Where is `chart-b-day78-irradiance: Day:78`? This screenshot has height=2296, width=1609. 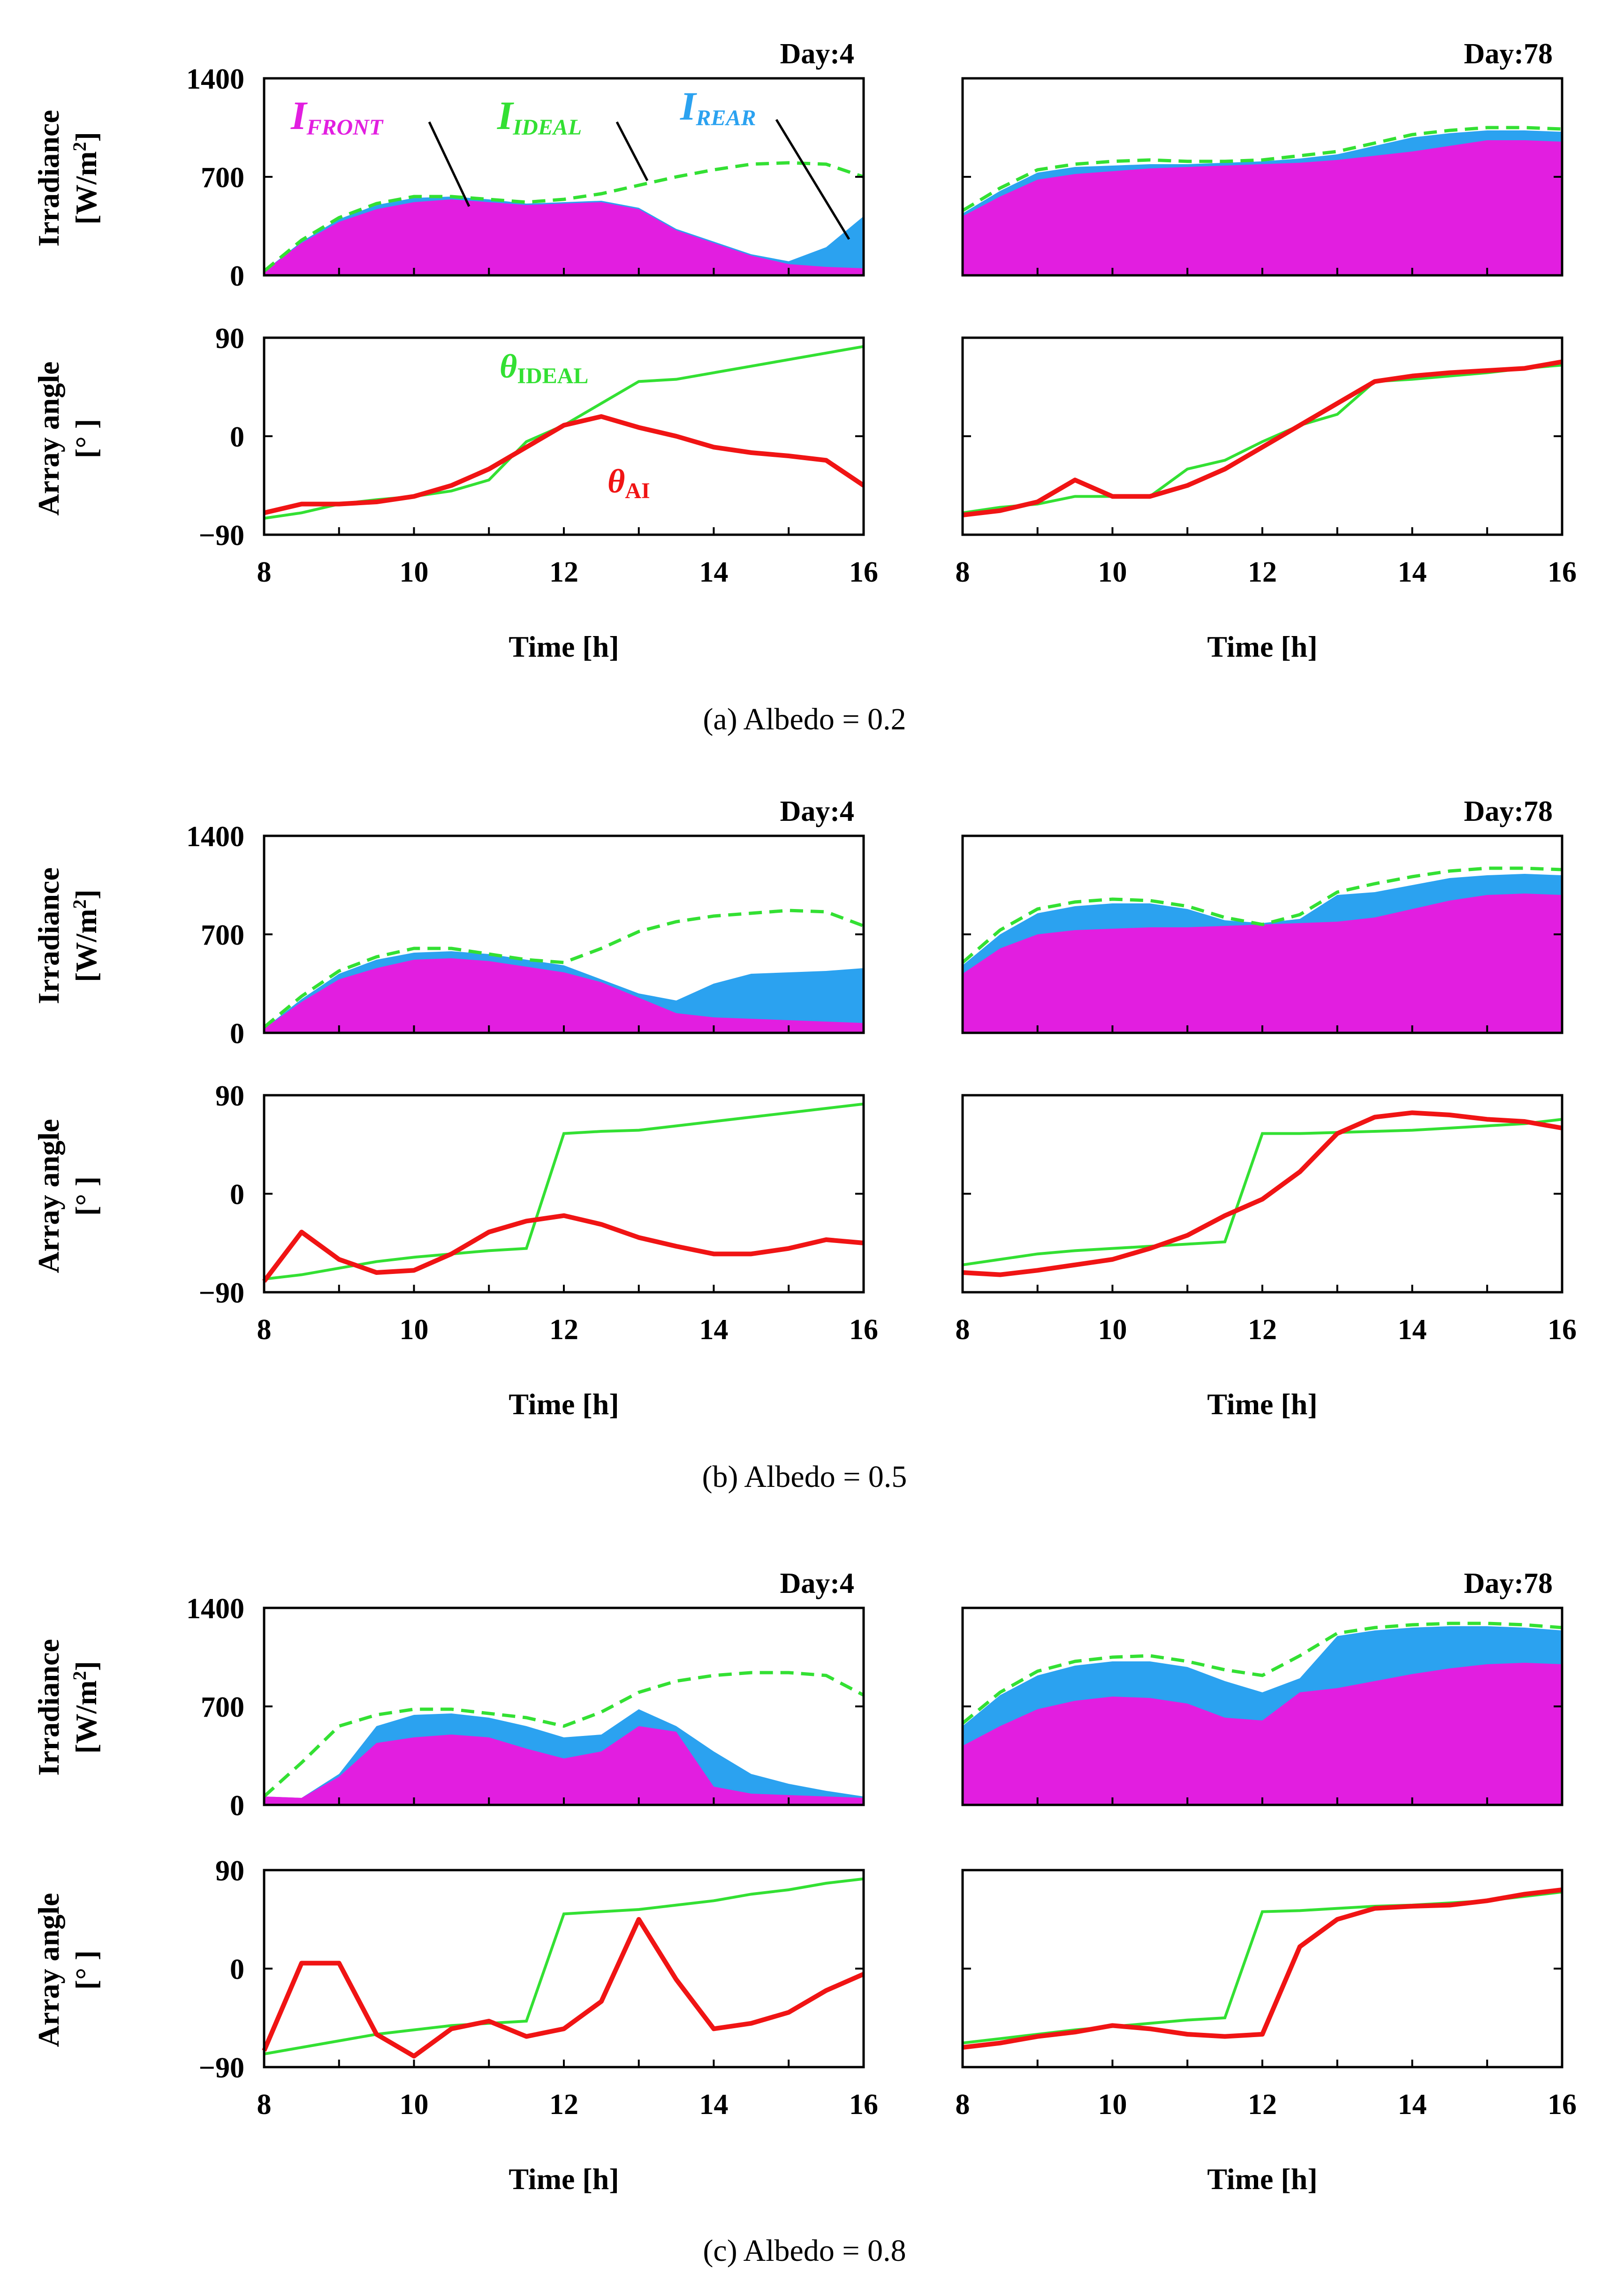 chart-b-day78-irradiance: Day:78 is located at coordinates (1262, 915).